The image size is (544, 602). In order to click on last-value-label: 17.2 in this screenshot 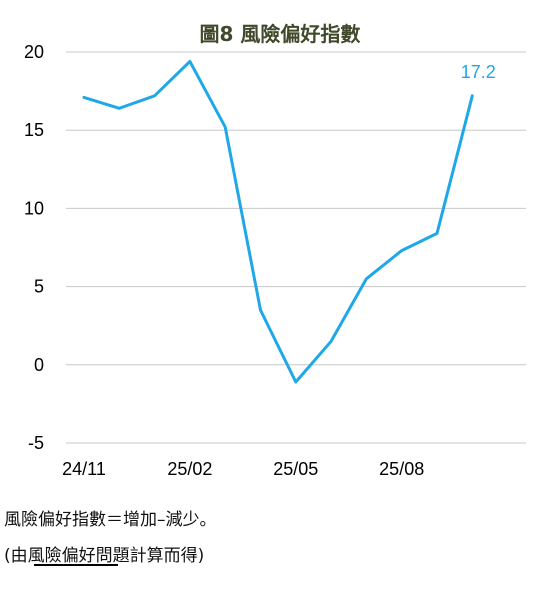, I will do `click(478, 72)`.